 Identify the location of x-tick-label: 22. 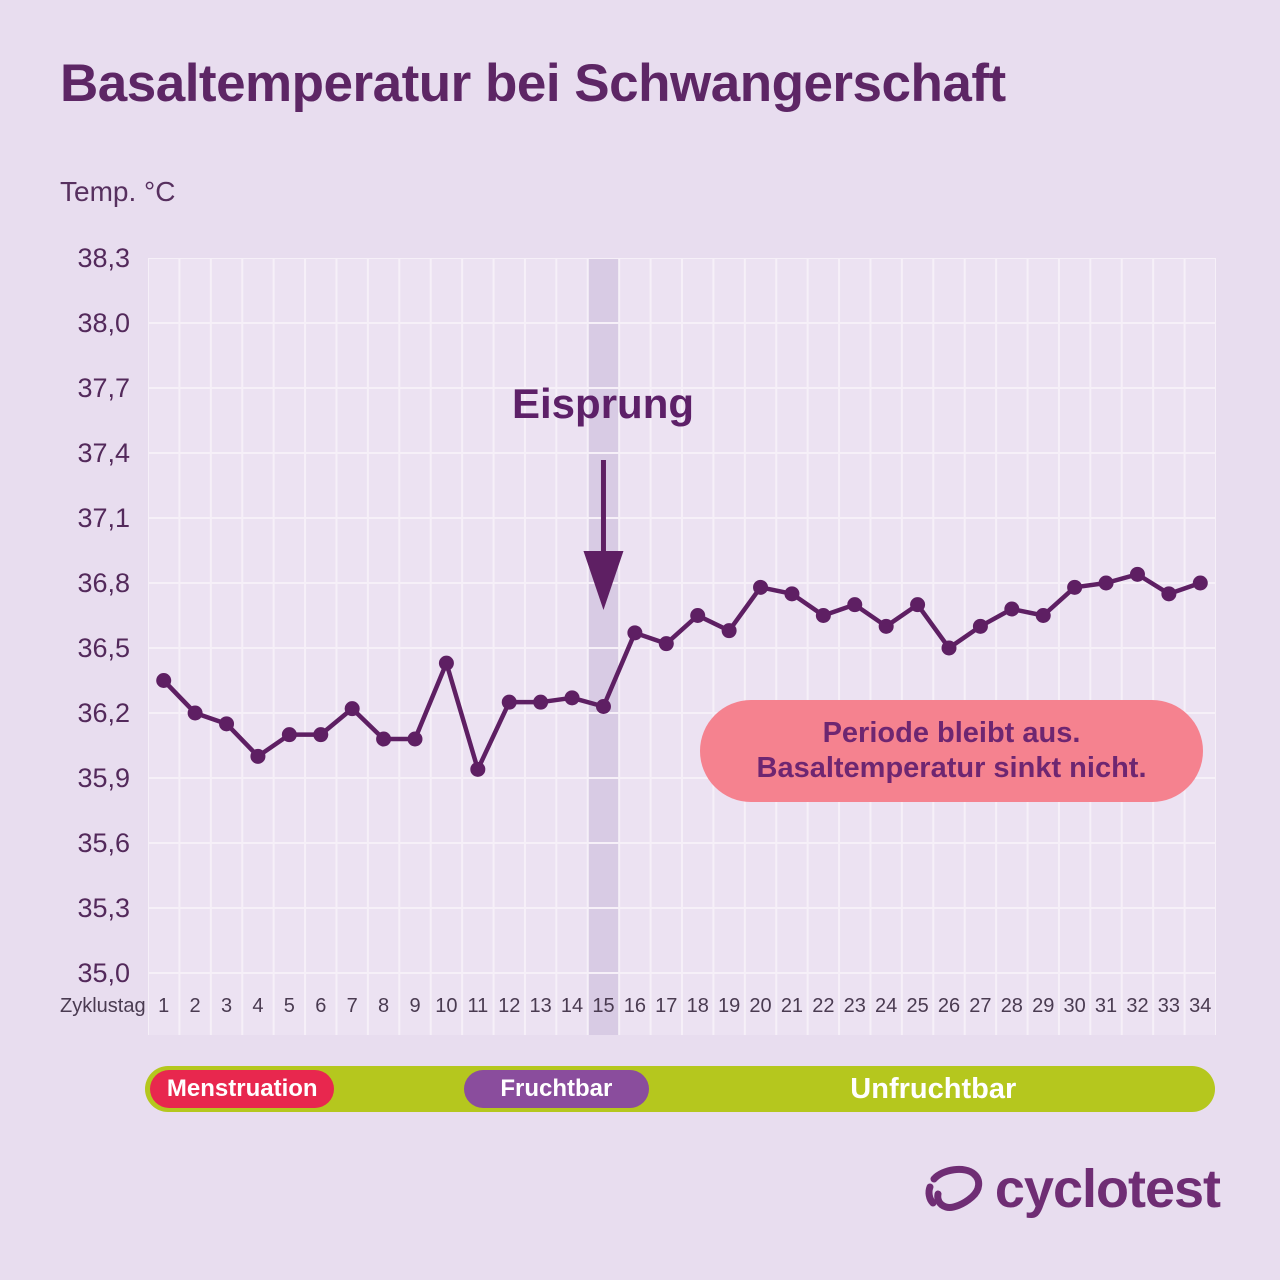
(823, 1006).